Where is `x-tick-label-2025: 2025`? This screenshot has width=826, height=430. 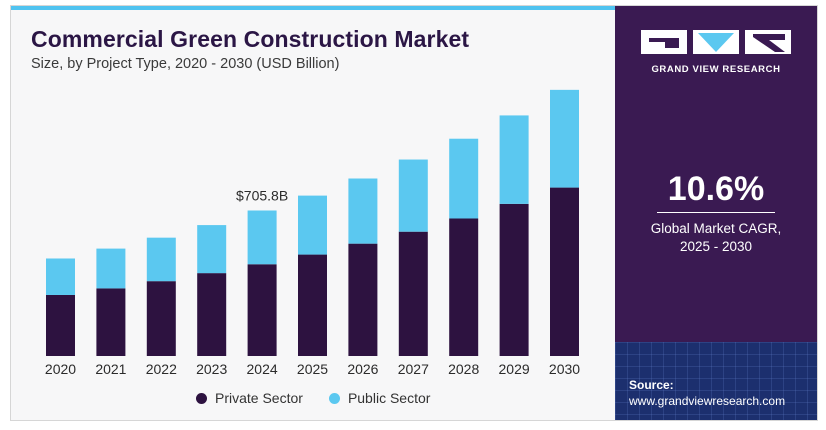
x-tick-label-2025: 2025 is located at coordinates (312, 369).